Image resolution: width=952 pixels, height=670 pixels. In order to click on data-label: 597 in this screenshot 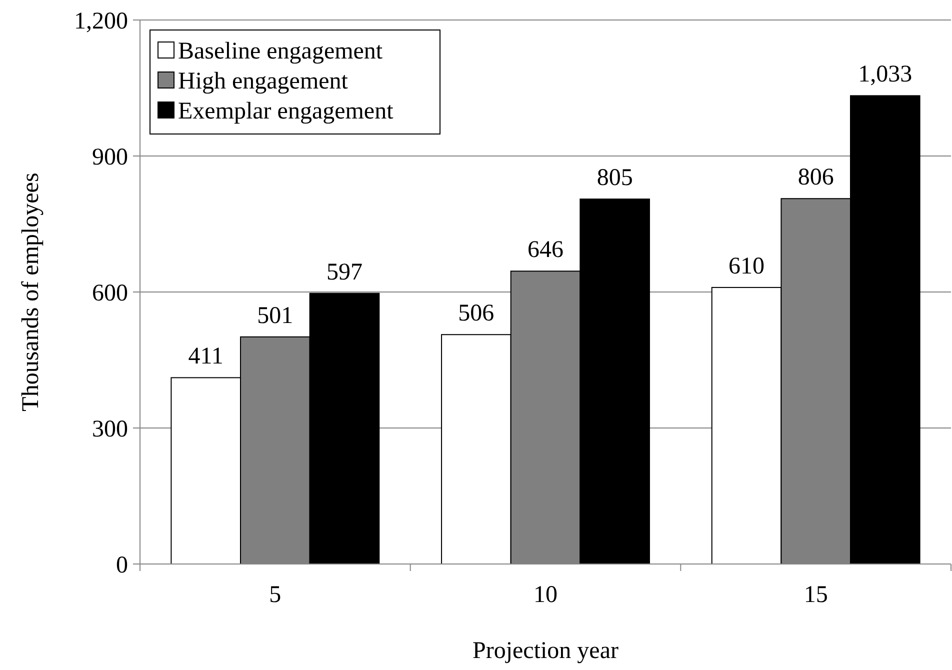, I will do `click(344, 272)`.